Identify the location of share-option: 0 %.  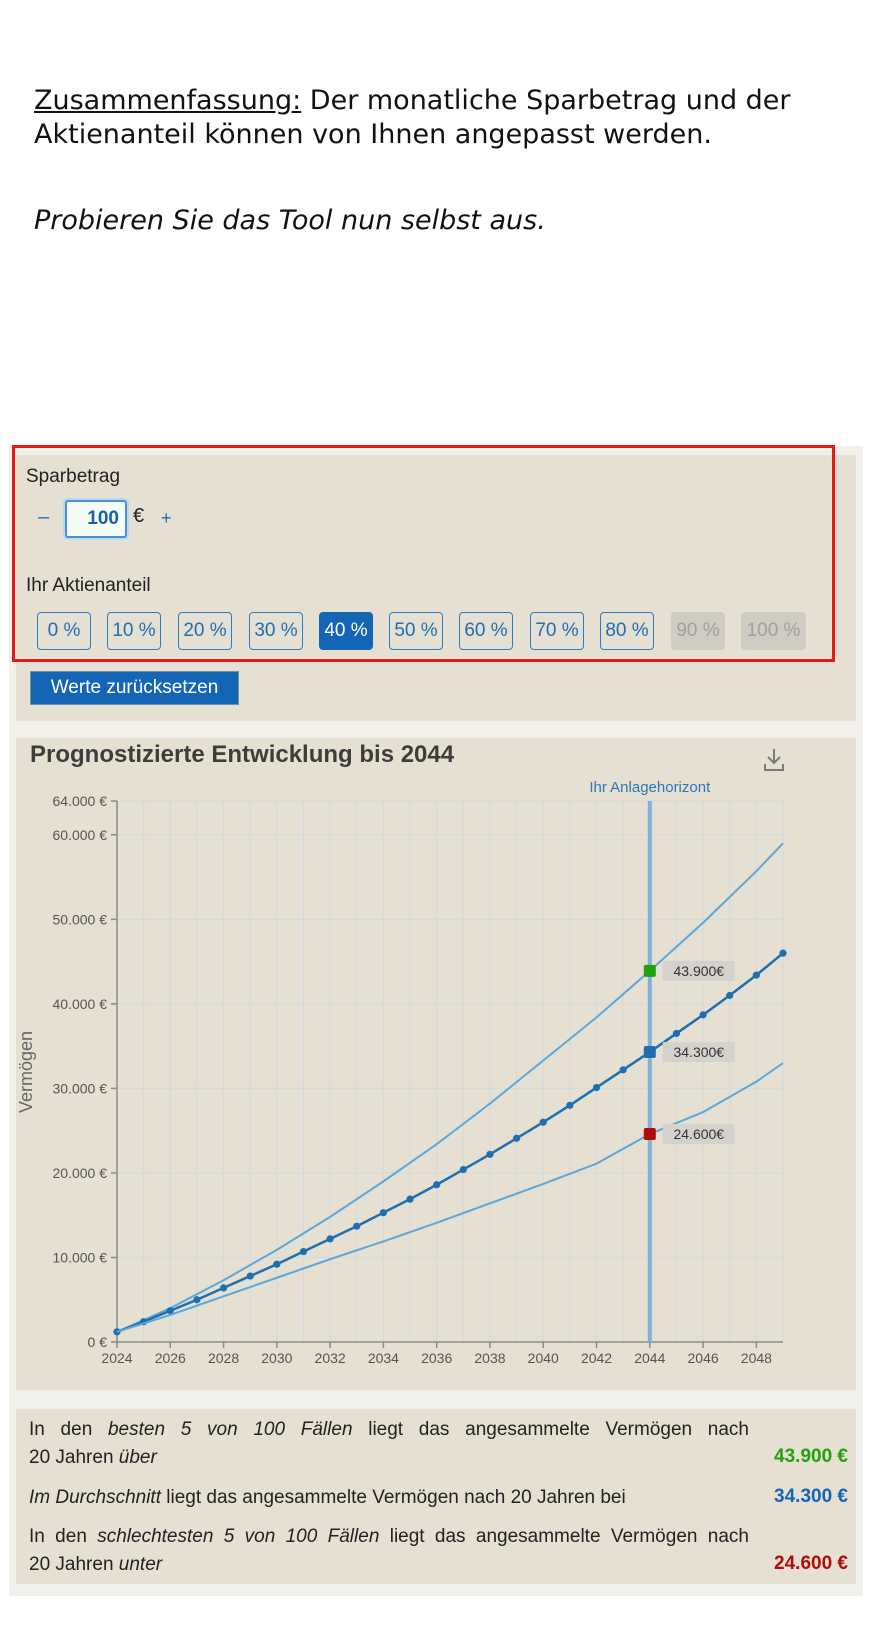
(64, 631).